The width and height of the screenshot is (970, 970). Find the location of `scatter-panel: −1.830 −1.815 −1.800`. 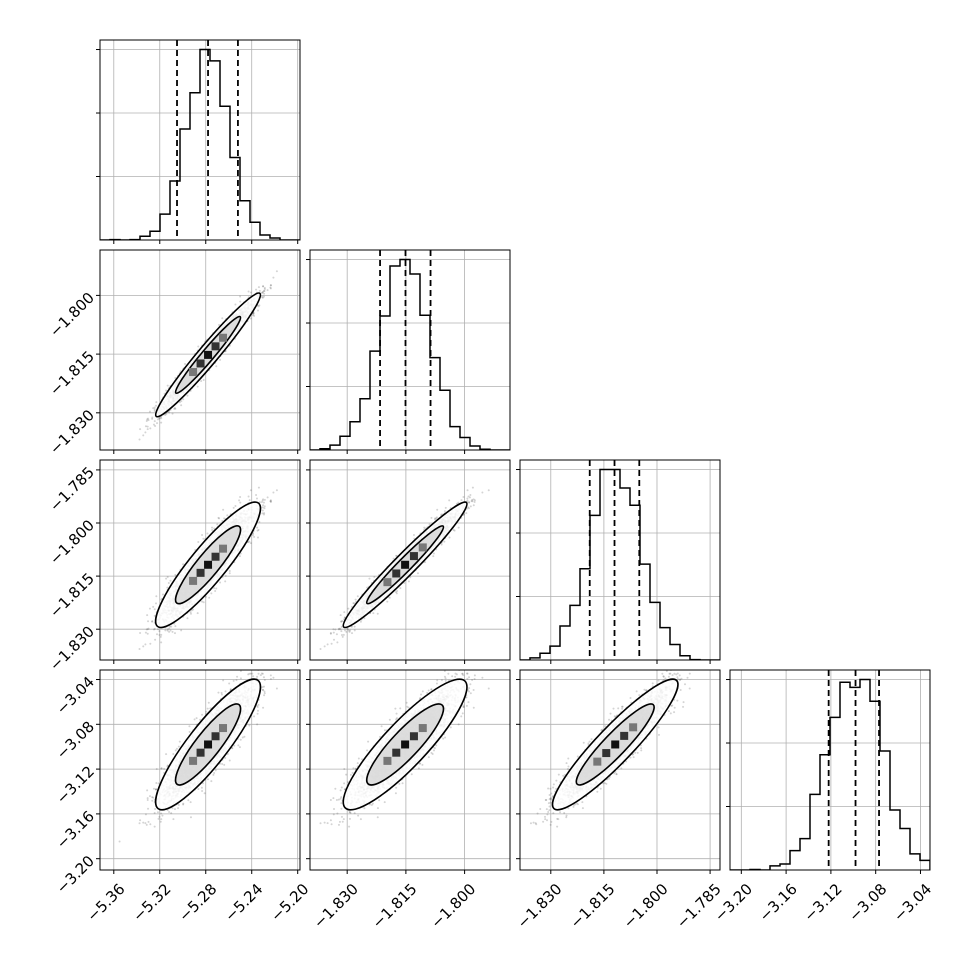

scatter-panel: −1.830 −1.815 −1.800 is located at coordinates (173, 353).